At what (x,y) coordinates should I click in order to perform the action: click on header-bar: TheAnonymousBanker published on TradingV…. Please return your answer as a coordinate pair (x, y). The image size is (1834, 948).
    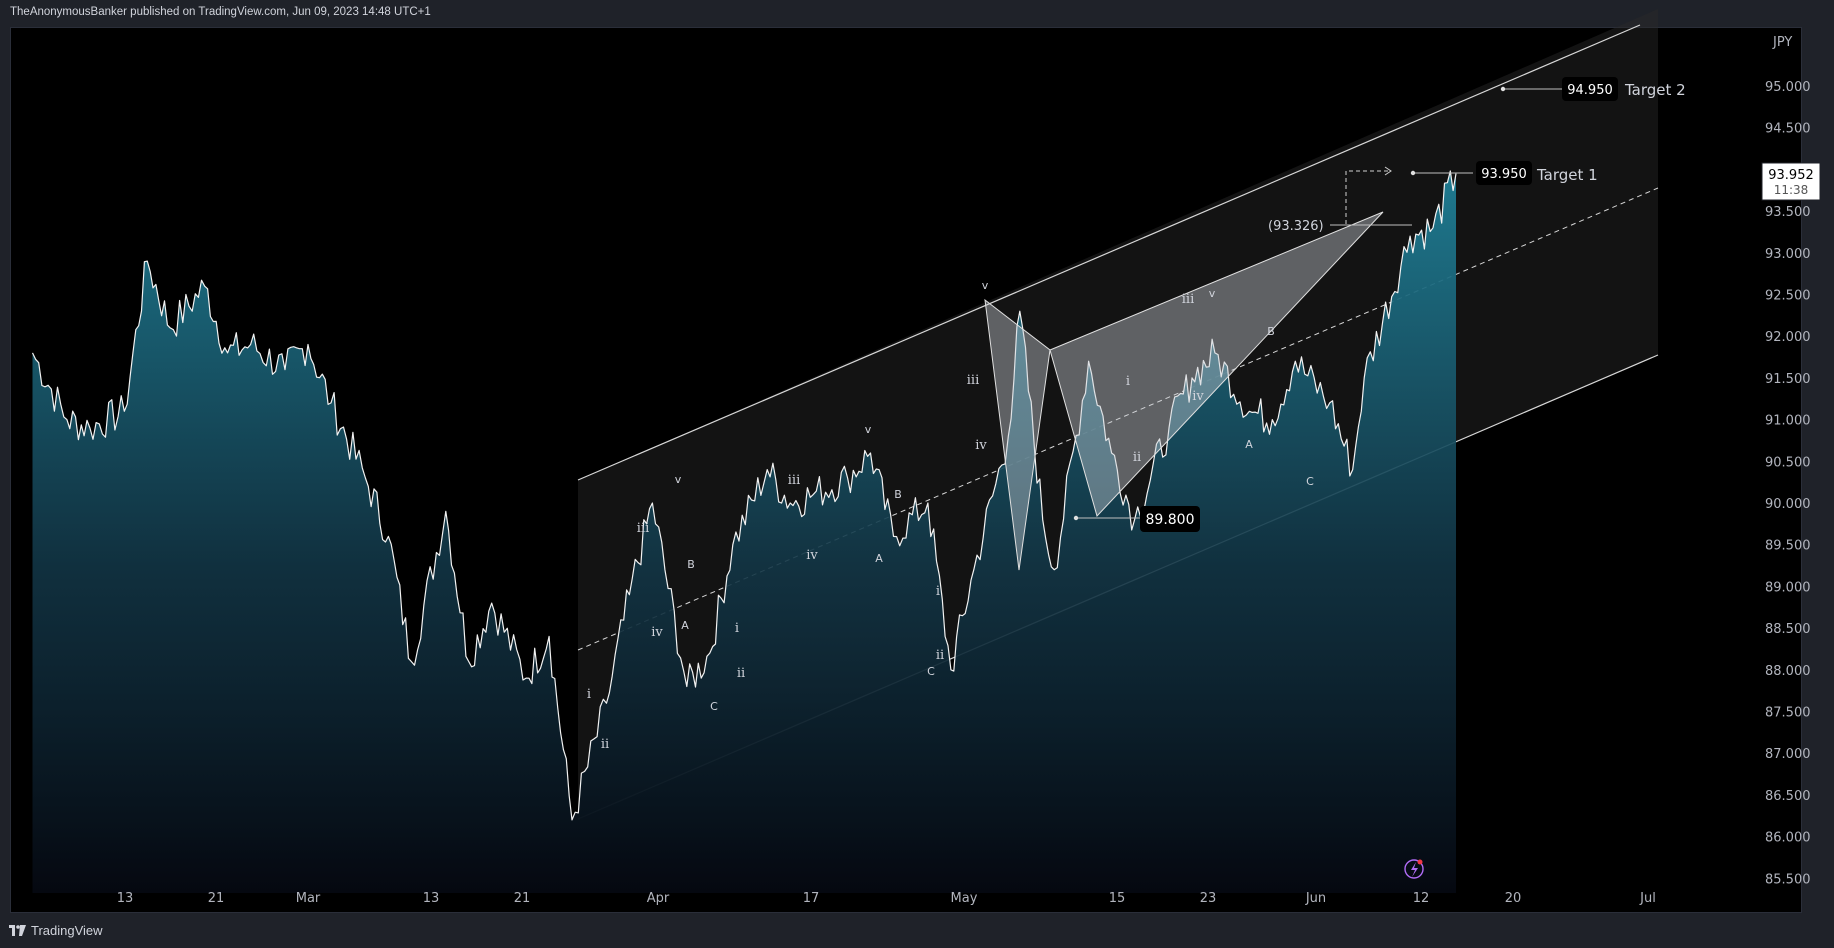
    Looking at the image, I should click on (917, 13).